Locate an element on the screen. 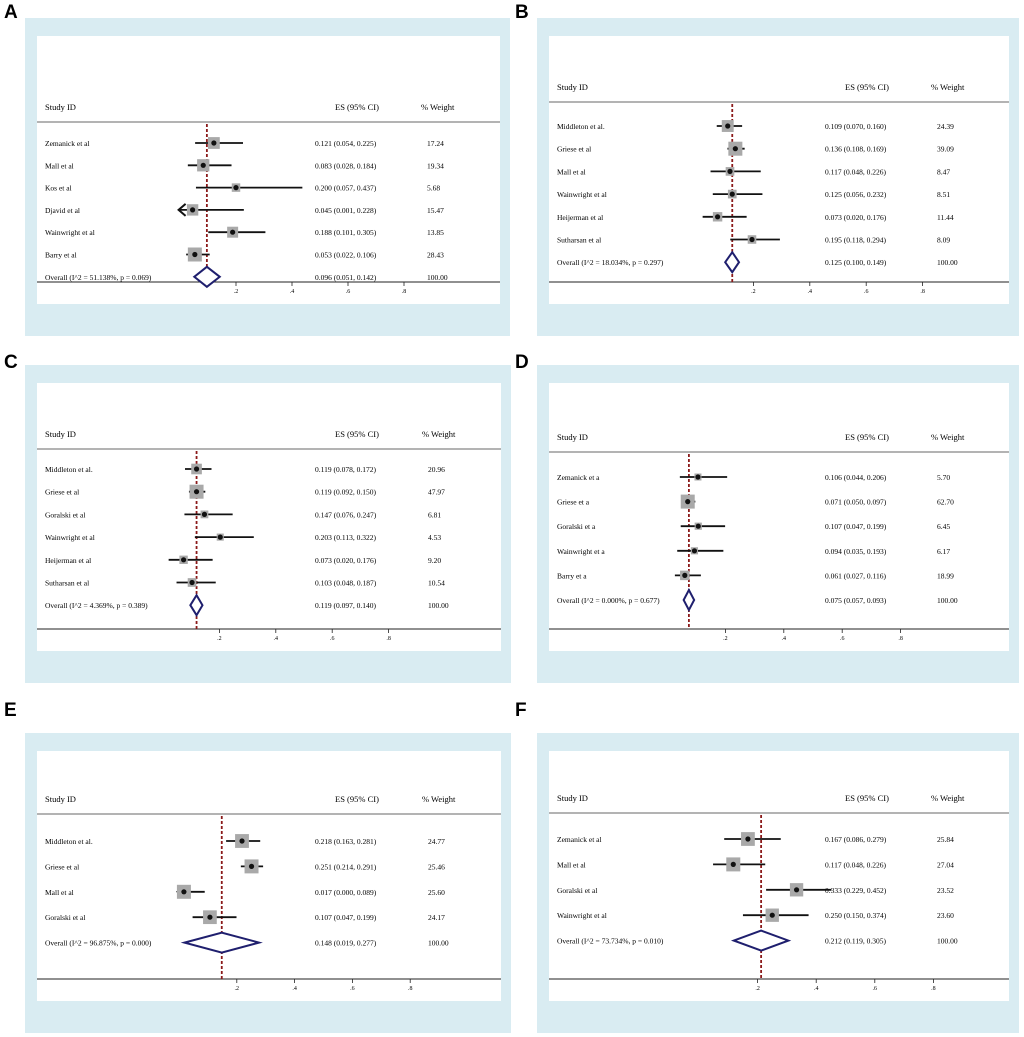  panel-letter-f: F is located at coordinates (521, 710).